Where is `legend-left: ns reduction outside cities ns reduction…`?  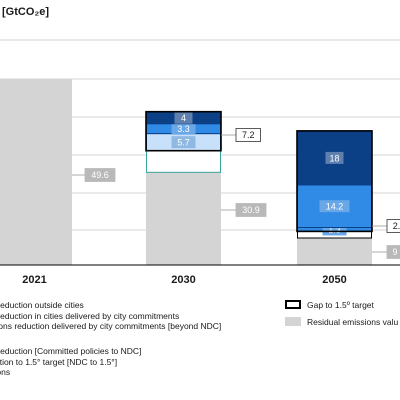 legend-left: ns reduction outside cities ns reduction… is located at coordinates (110, 316).